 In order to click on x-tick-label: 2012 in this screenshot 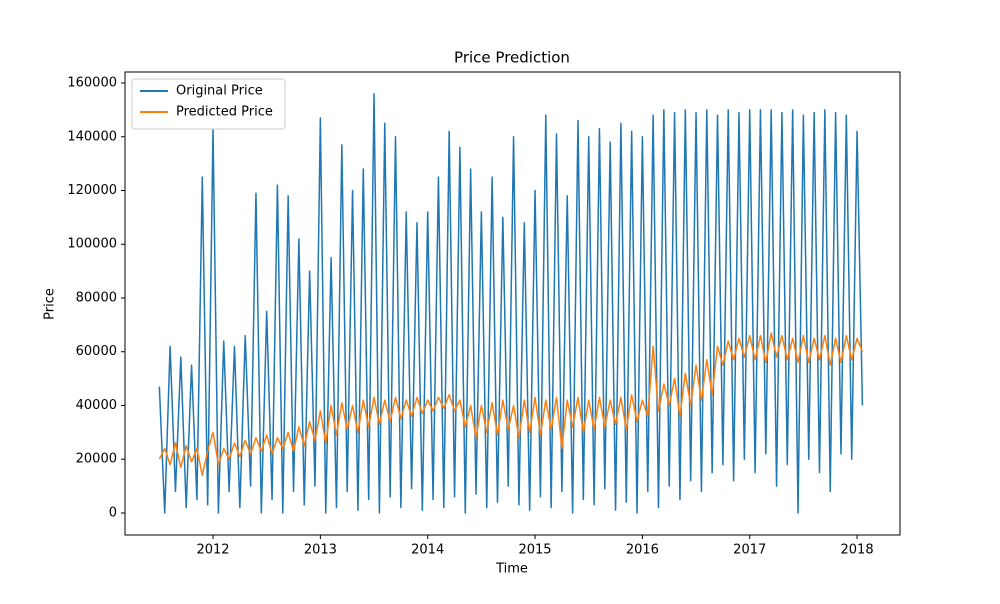, I will do `click(212, 550)`.